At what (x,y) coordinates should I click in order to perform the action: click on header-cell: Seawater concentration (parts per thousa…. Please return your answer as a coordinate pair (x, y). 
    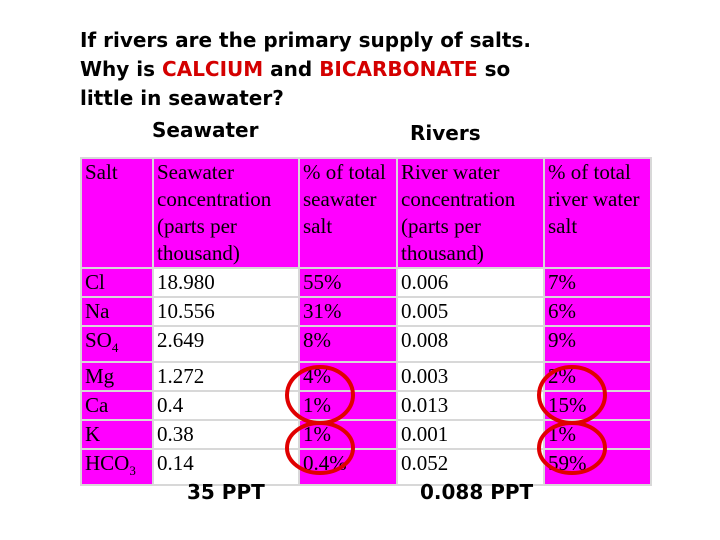
    Looking at the image, I should click on (226, 213).